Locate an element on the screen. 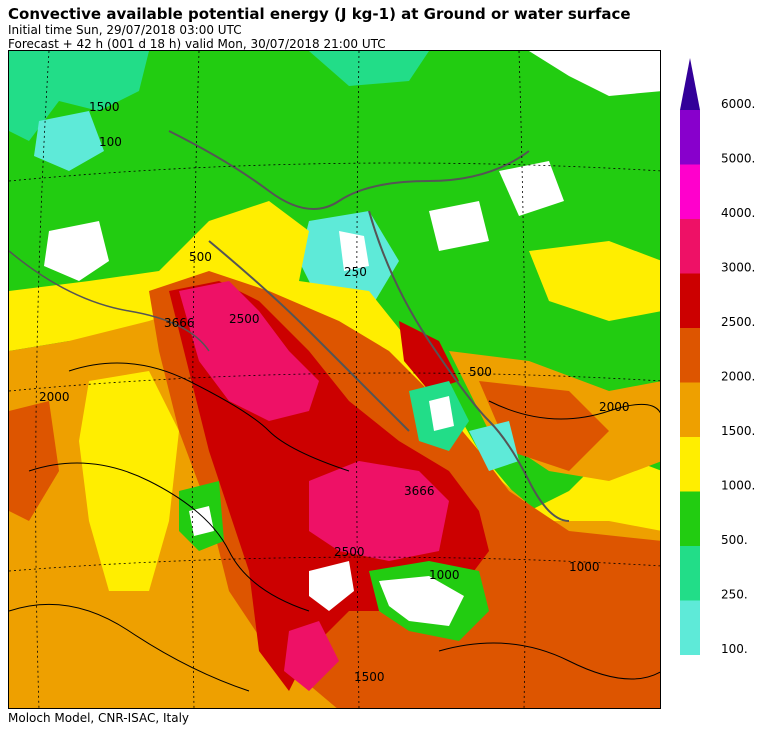  legend-label: 2500. is located at coordinates (738, 322).